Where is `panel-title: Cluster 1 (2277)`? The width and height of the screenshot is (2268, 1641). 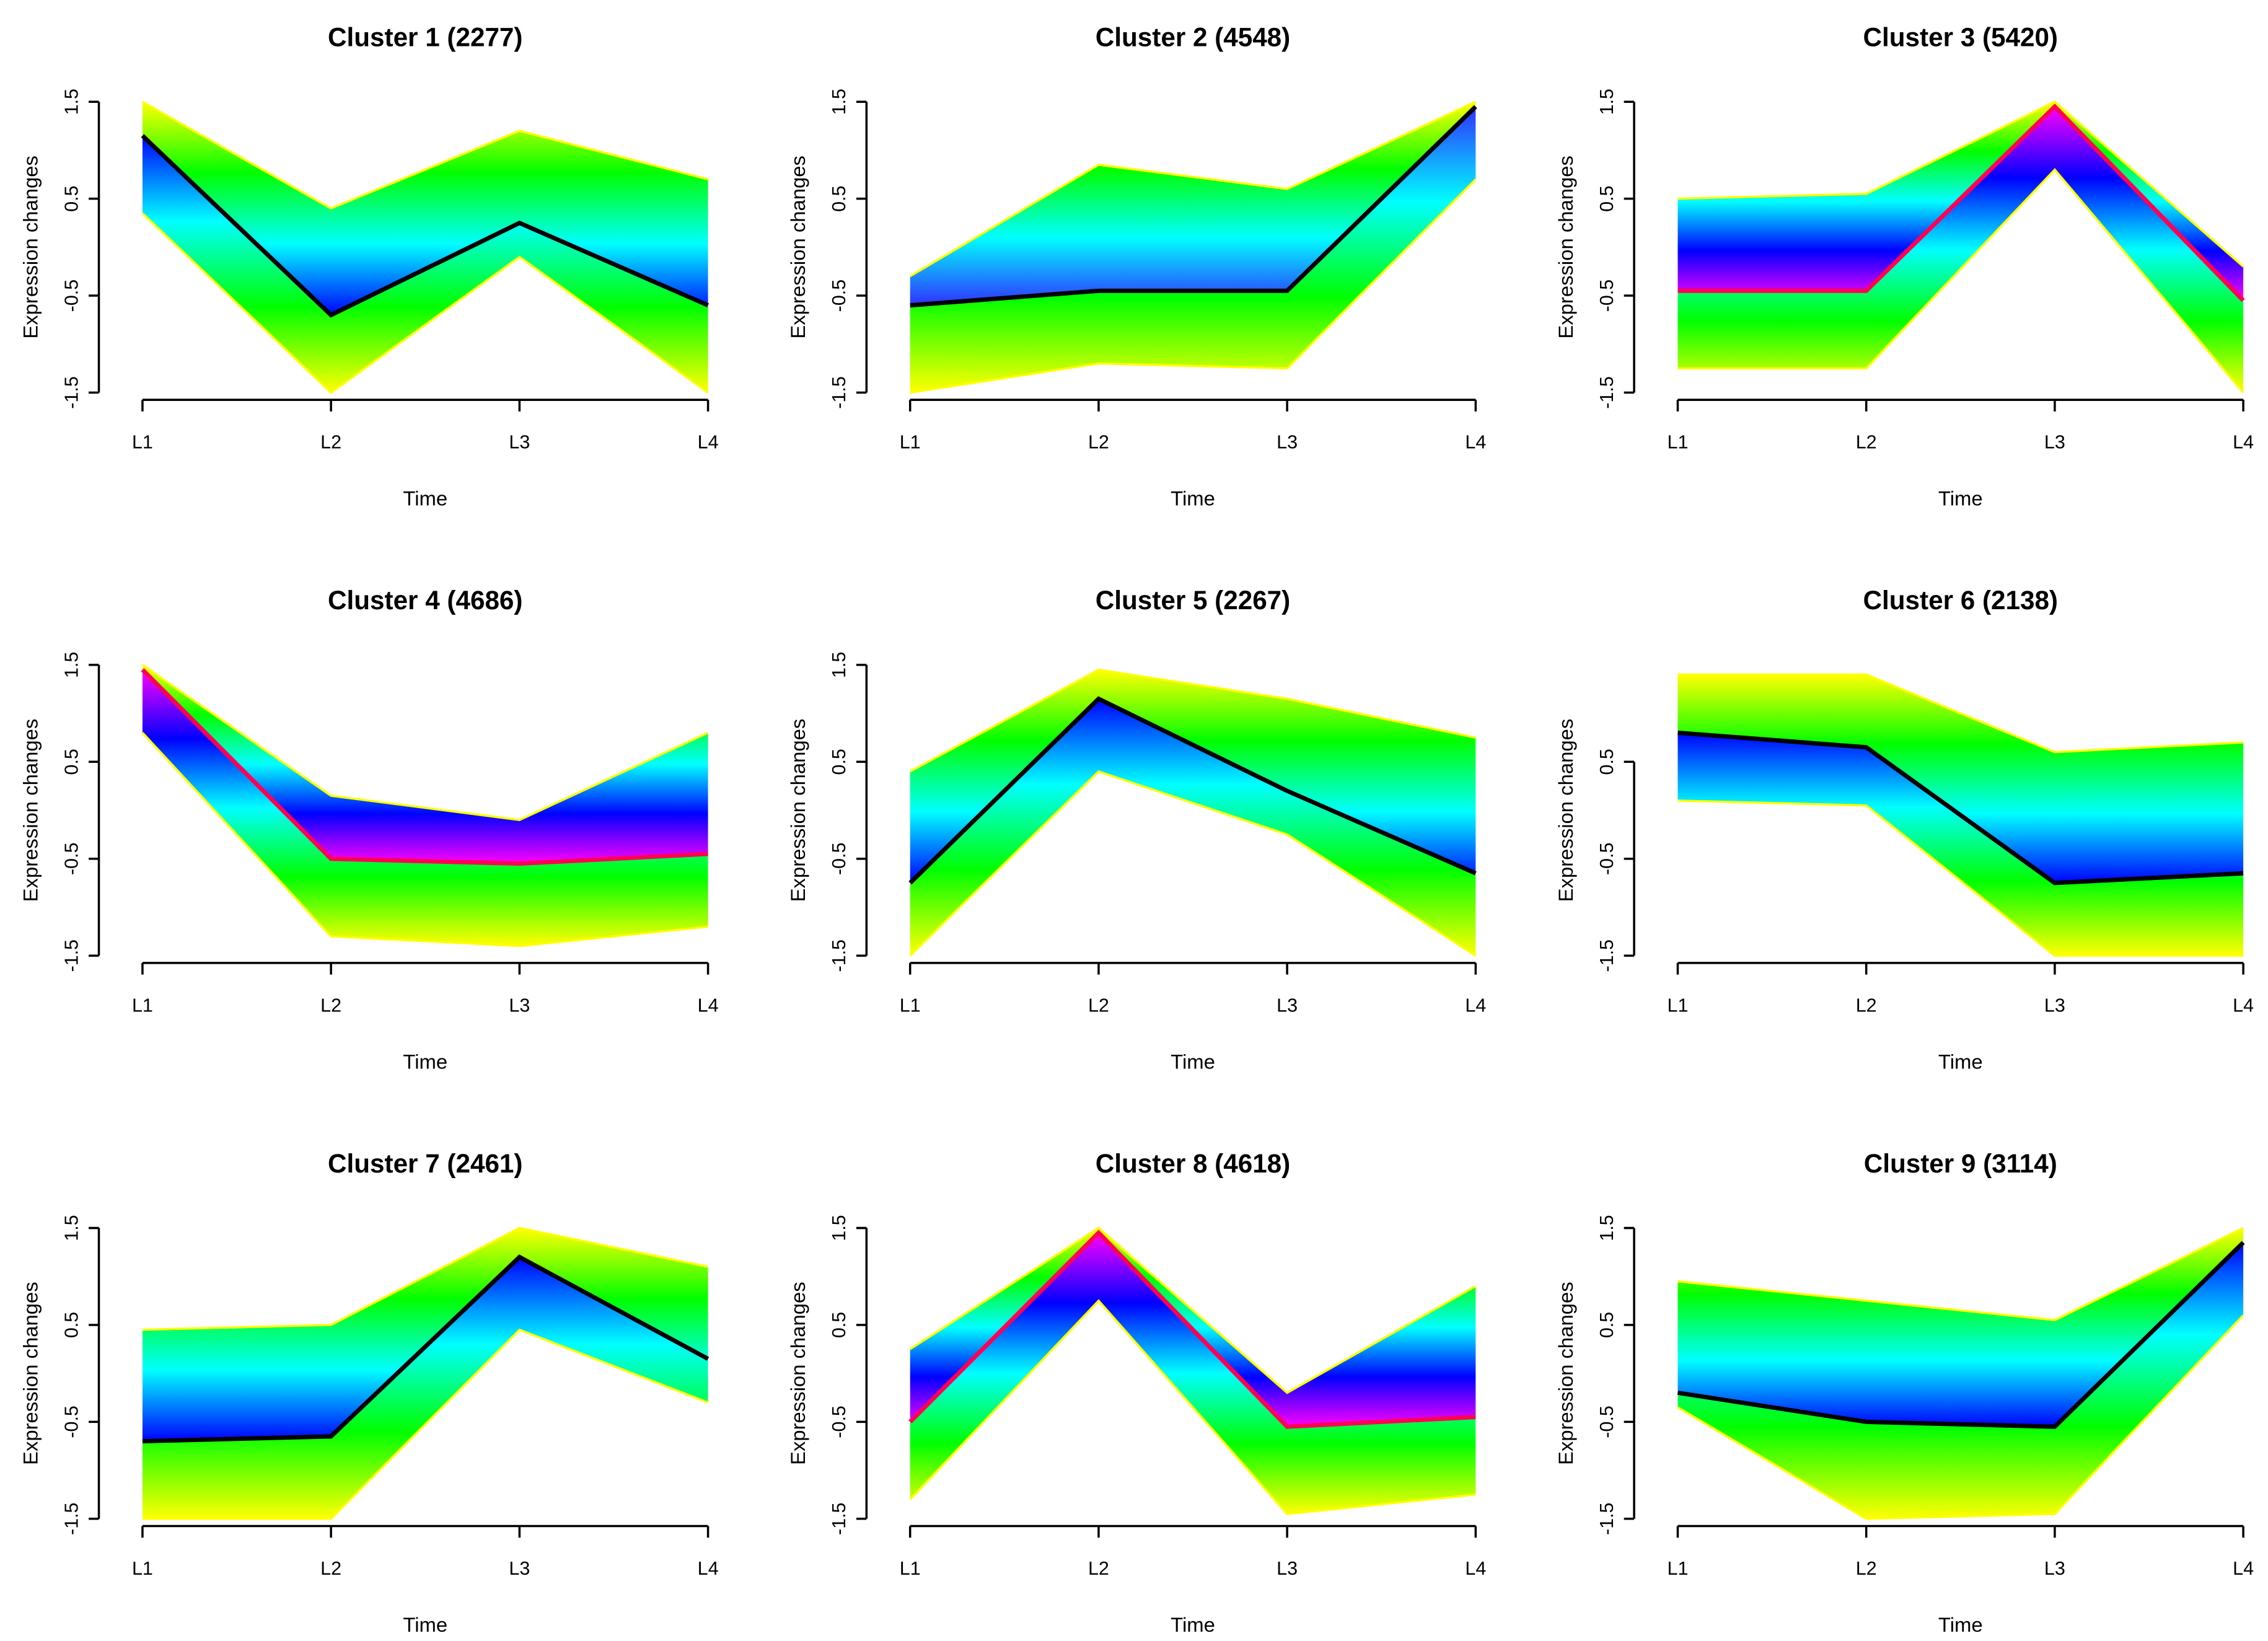
panel-title: Cluster 1 (2277) is located at coordinates (425, 37).